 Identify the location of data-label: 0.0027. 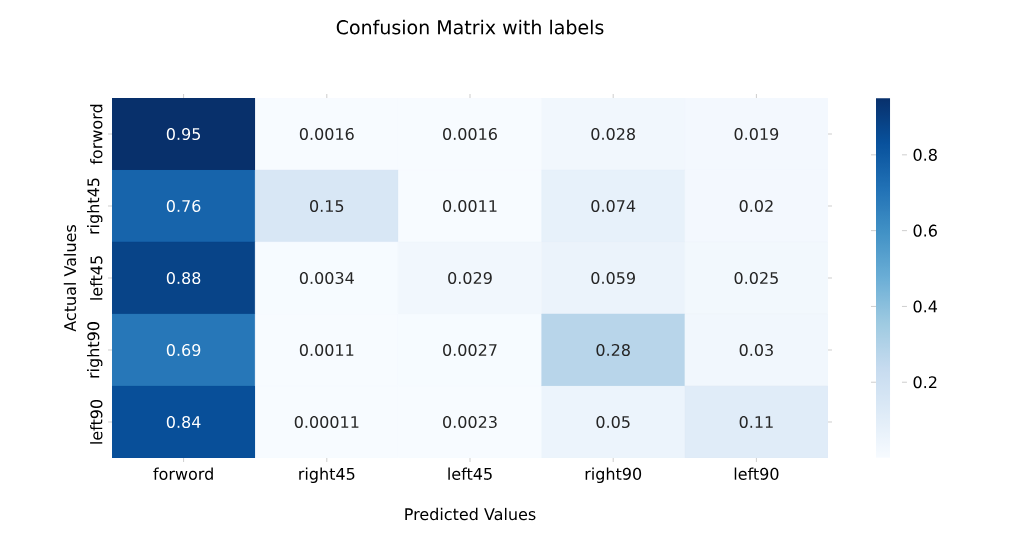
(470, 350).